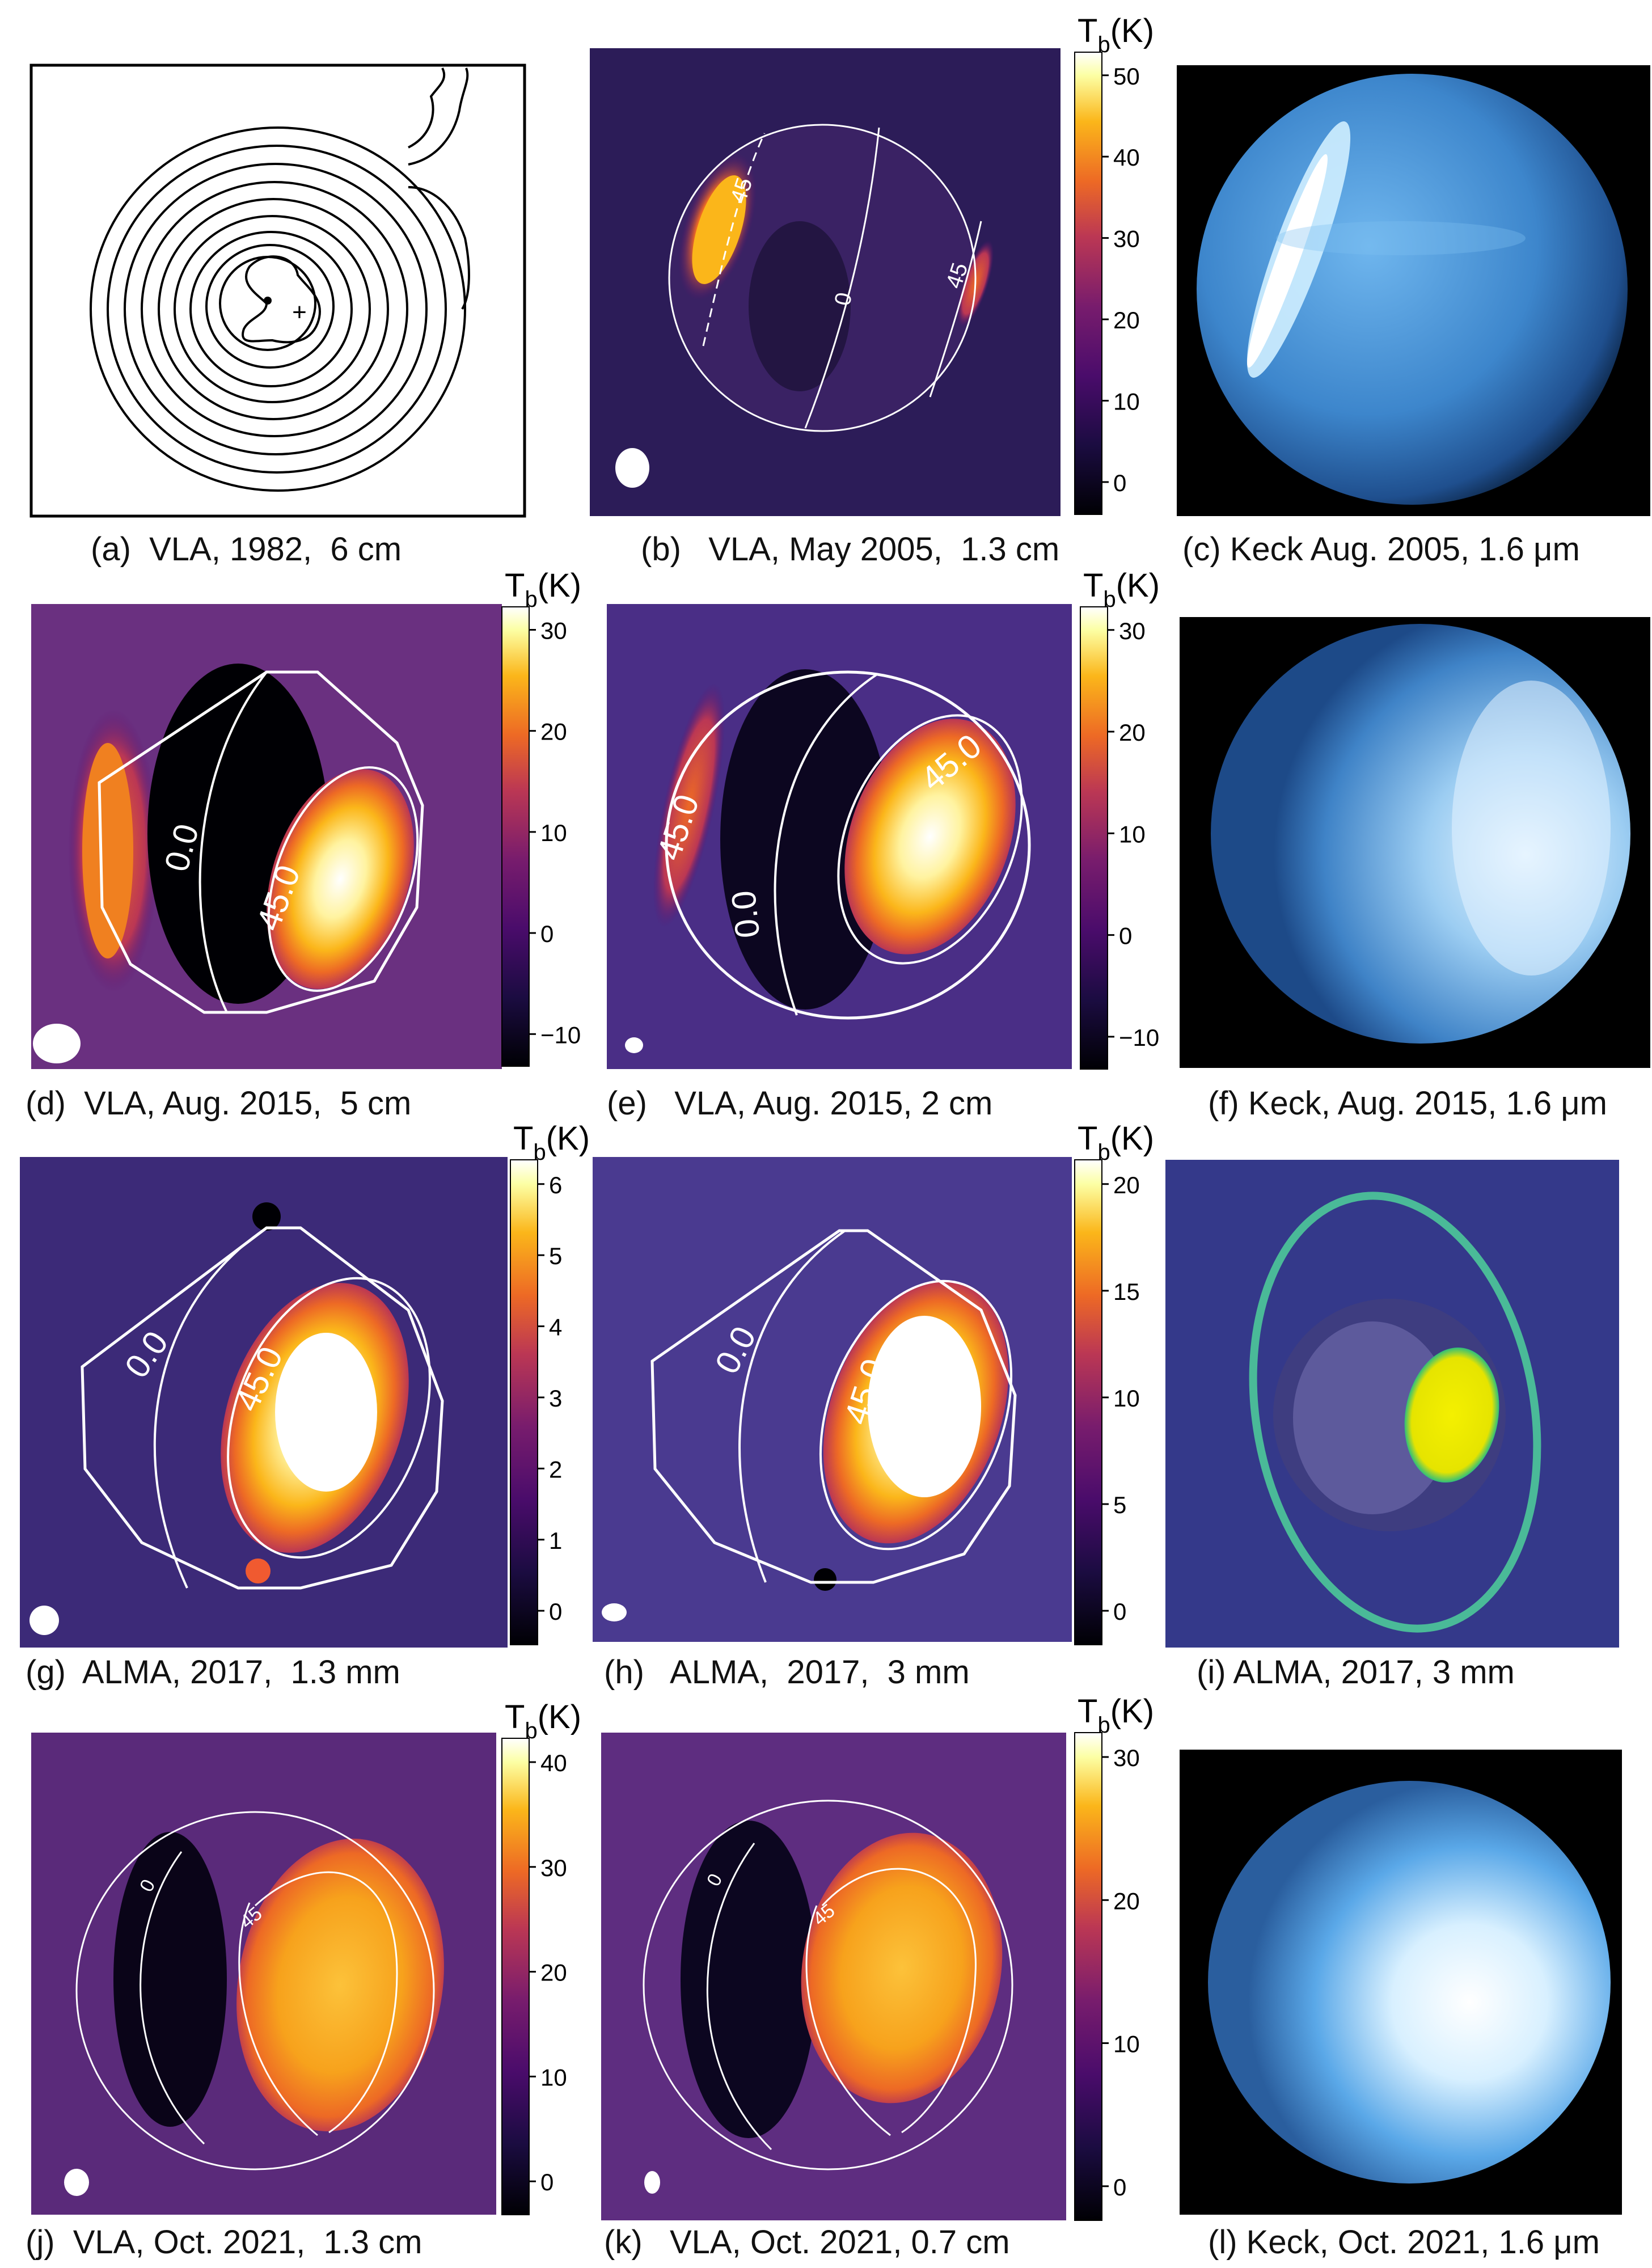 This screenshot has width=1652, height=2268. I want to click on colorbar-b-tick: 40, so click(1126, 157).